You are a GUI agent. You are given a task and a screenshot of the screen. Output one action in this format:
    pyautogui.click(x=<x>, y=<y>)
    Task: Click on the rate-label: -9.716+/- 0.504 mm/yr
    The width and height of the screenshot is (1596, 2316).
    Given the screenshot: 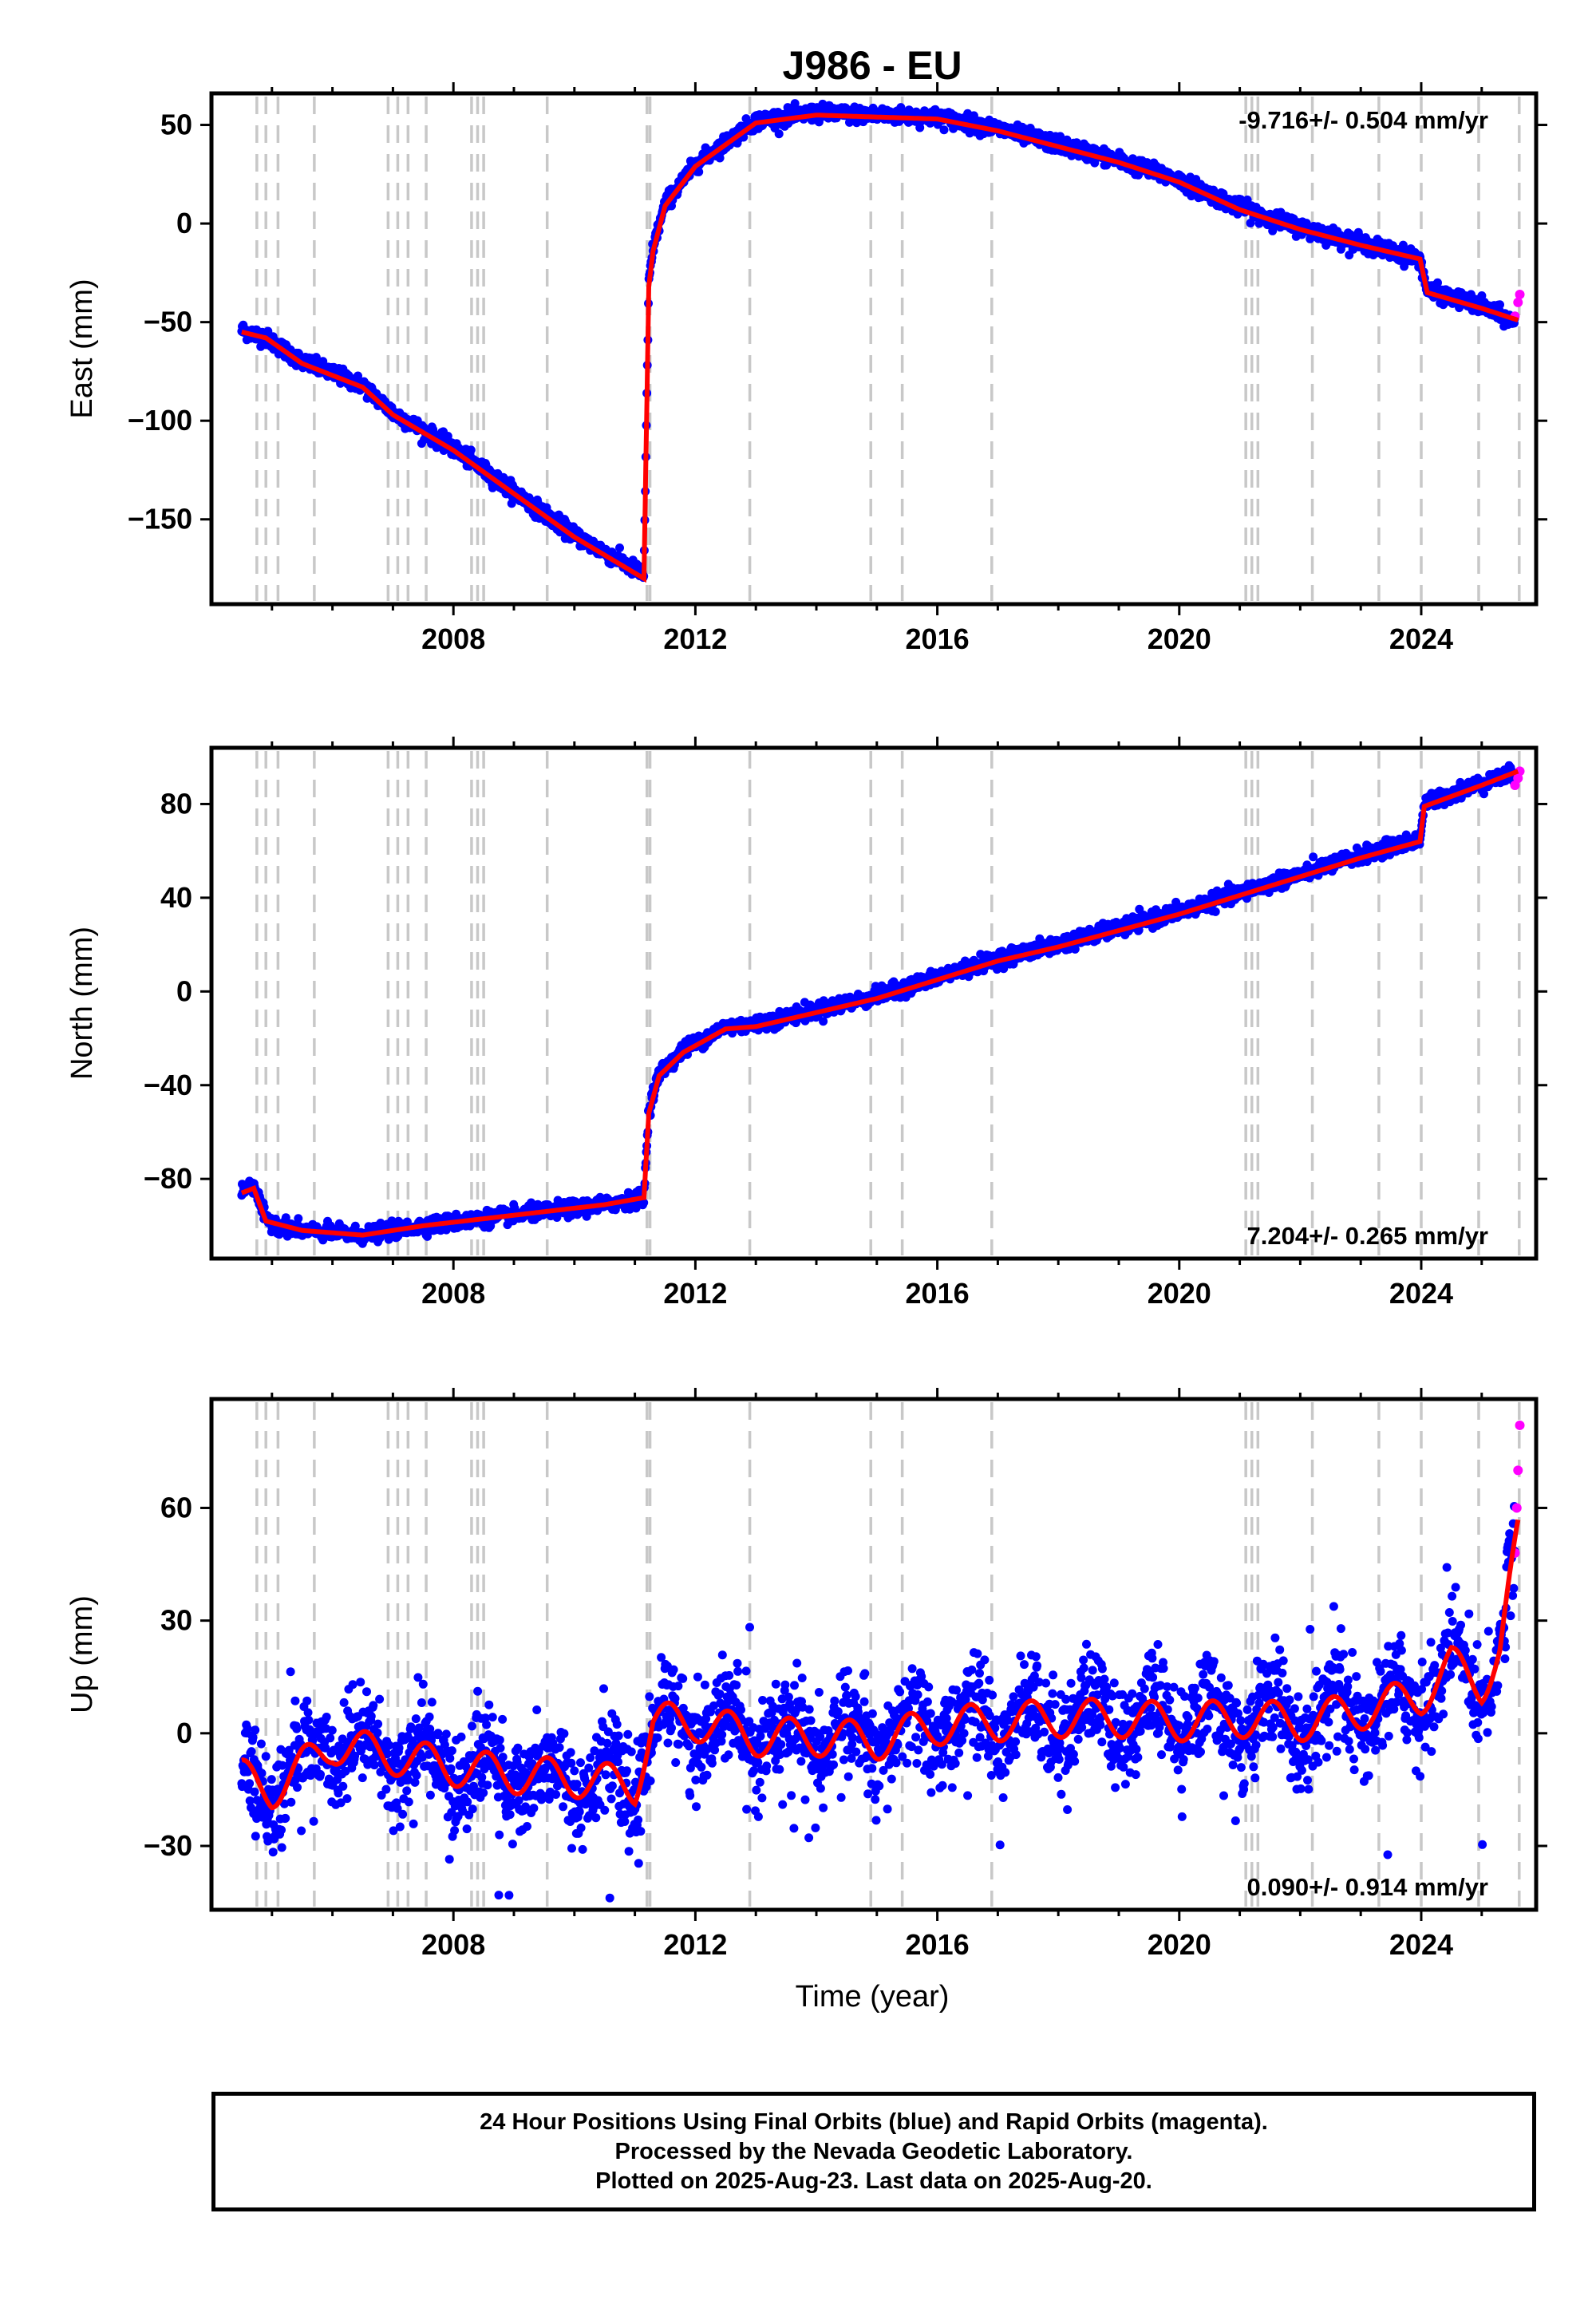 What is the action you would take?
    pyautogui.click(x=1363, y=120)
    